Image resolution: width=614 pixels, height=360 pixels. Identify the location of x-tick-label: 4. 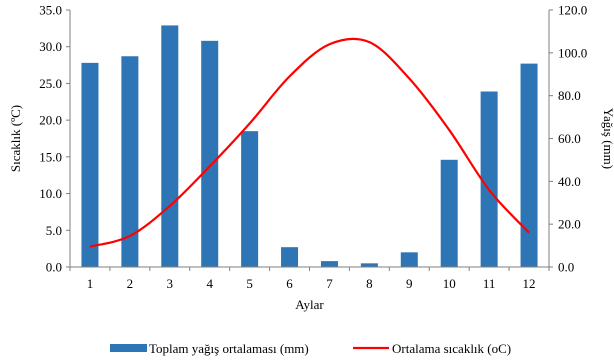
(209, 283).